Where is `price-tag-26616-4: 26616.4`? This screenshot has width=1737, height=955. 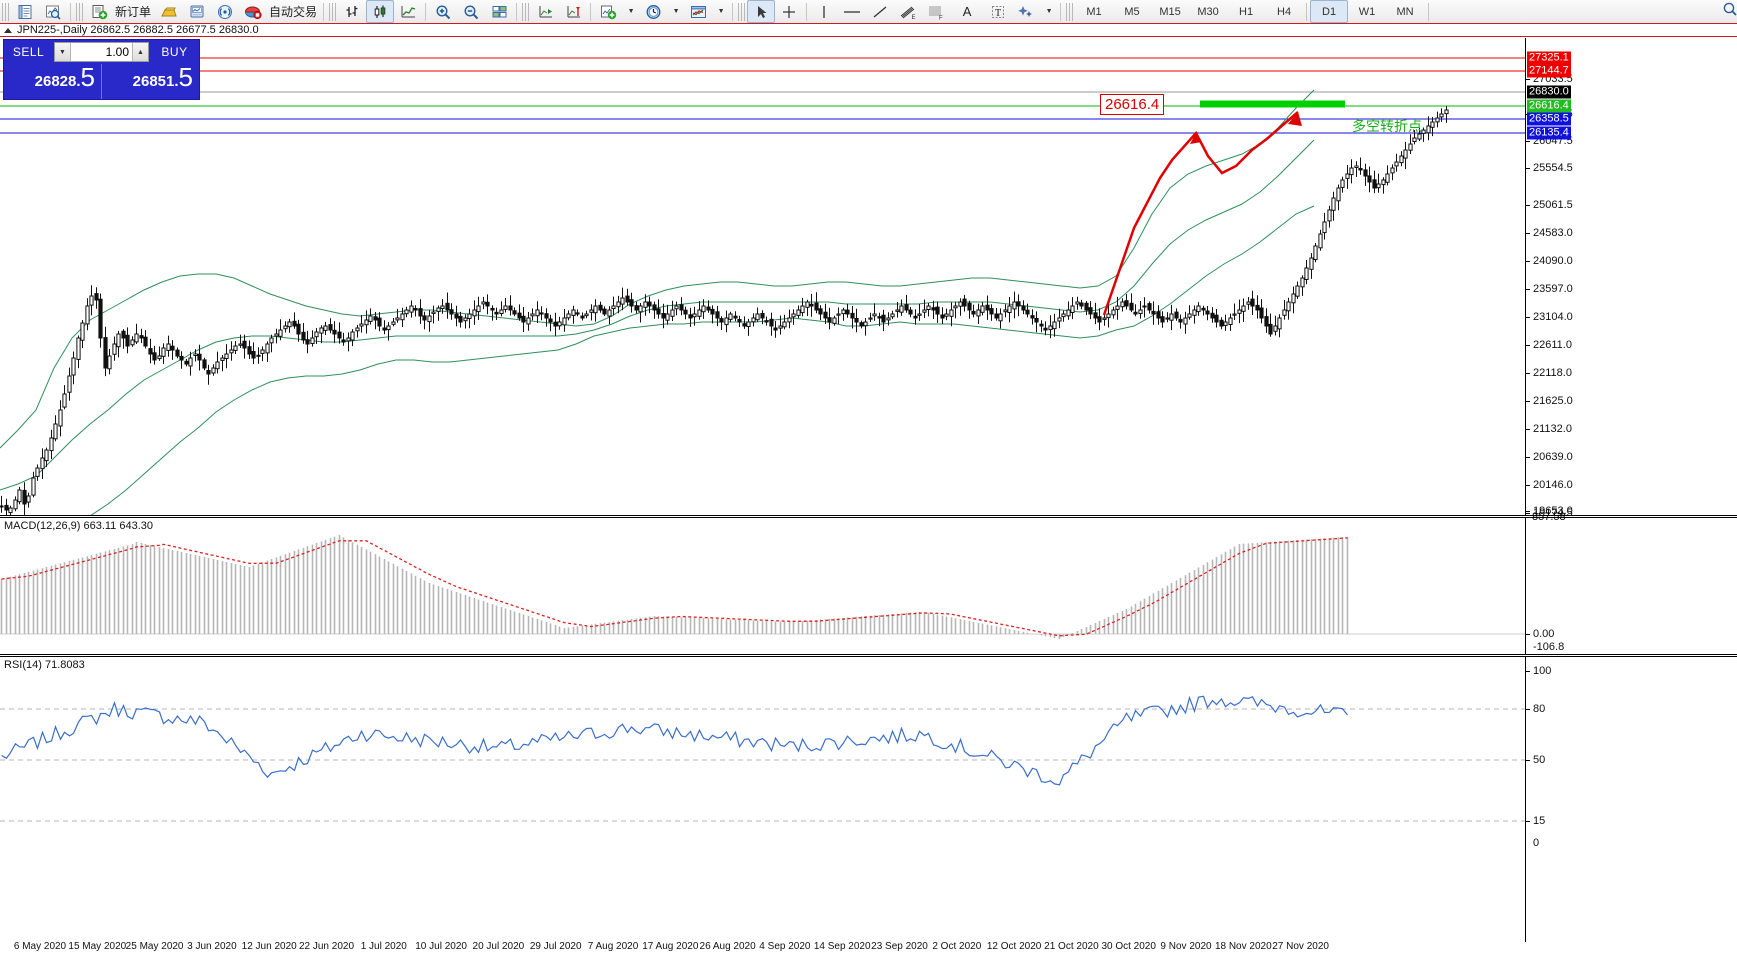
price-tag-26616-4: 26616.4 is located at coordinates (1549, 106).